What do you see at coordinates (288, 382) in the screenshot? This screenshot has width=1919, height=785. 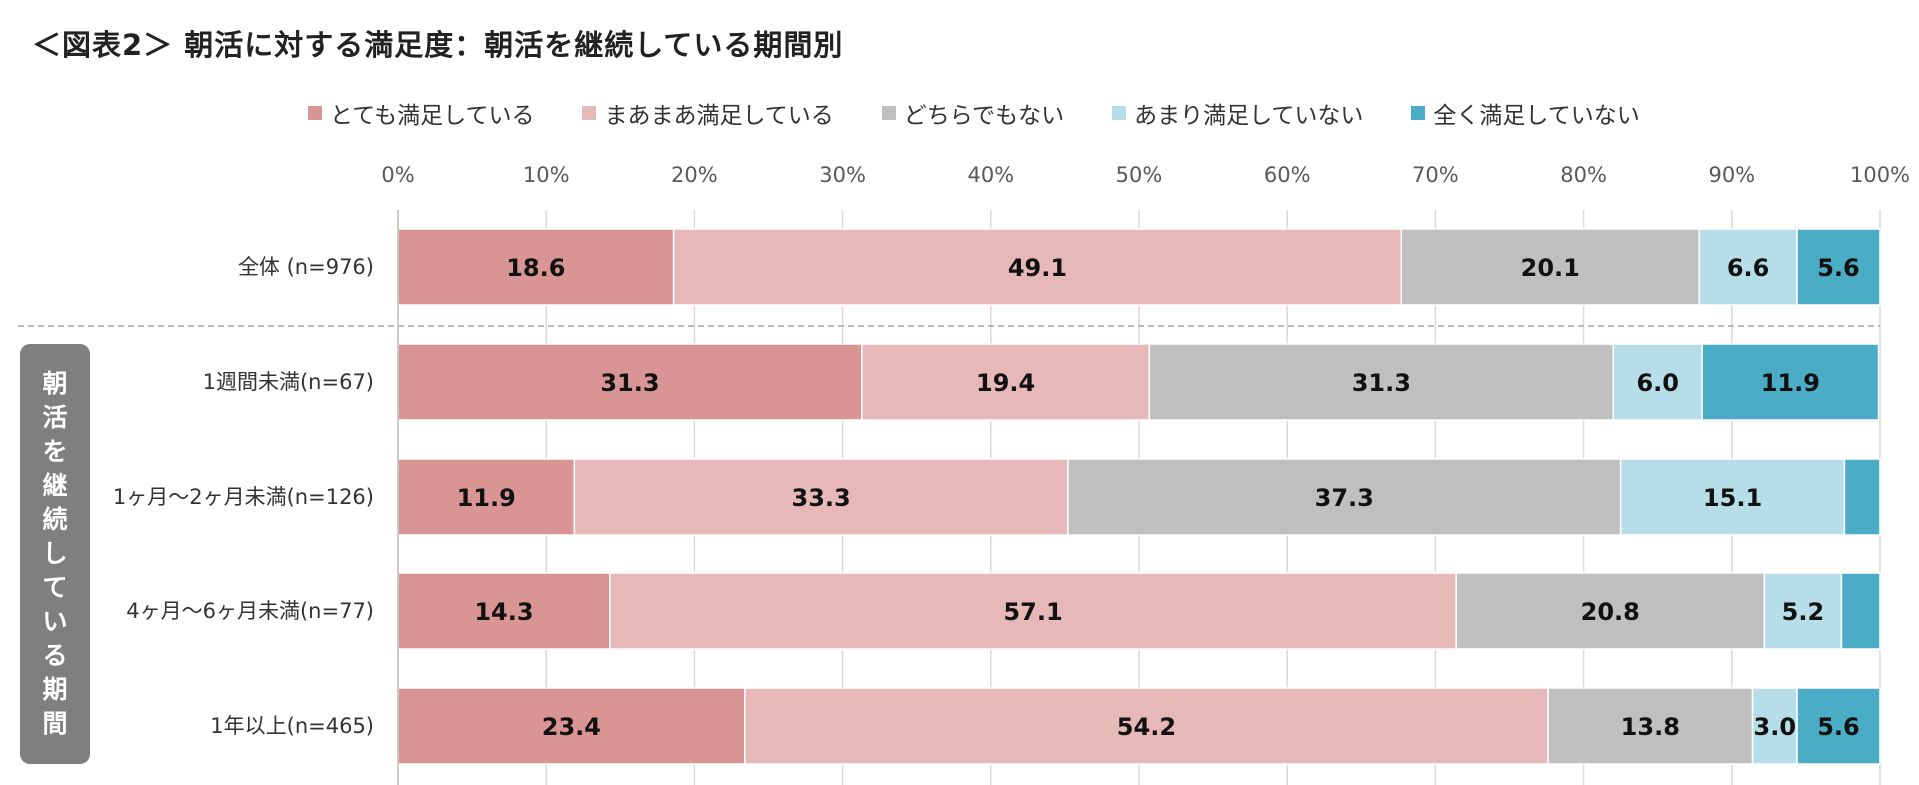 I see `category-label: 1週間未満(n=67)` at bounding box center [288, 382].